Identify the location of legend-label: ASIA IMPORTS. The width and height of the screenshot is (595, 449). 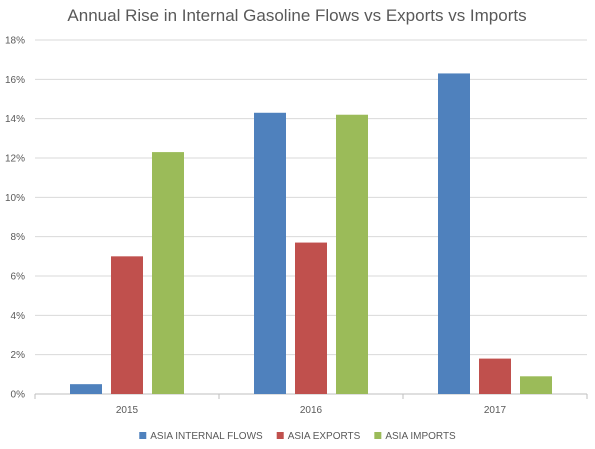
(420, 436).